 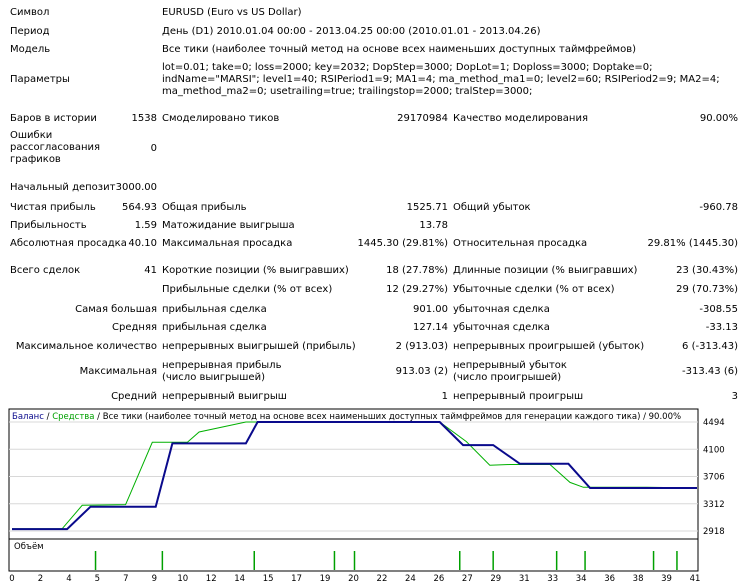 I want to click on gross-profit-label: Общая прибыль, so click(x=204, y=207).